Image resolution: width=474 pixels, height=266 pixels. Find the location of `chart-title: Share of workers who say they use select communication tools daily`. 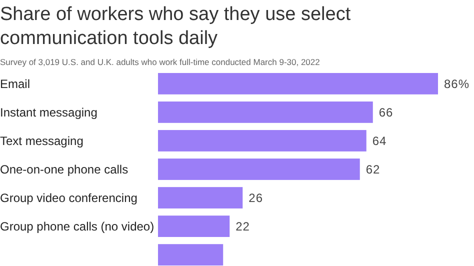

chart-title: Share of workers who say they use select communication tools daily is located at coordinates (176, 26).